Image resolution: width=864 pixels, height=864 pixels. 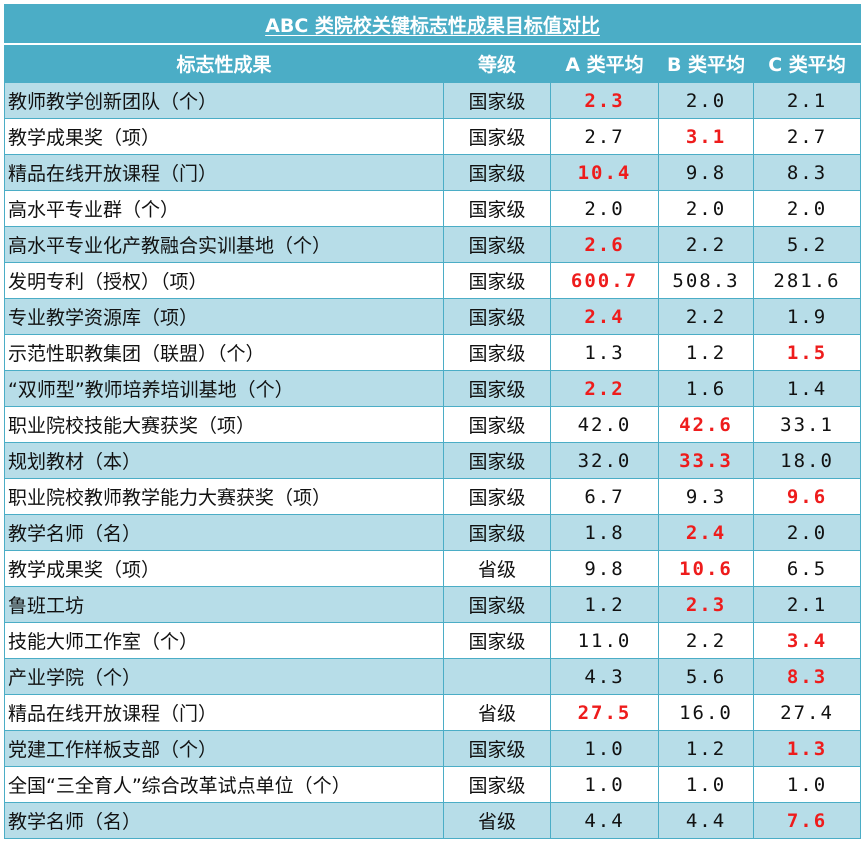 What do you see at coordinates (604, 100) in the screenshot?
I see `a-avg-cell: 2.3` at bounding box center [604, 100].